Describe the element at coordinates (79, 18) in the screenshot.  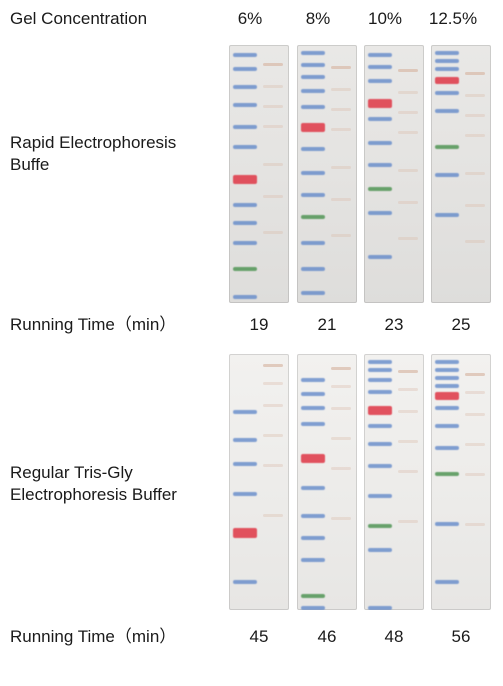
I see `gel-concentration-label: Gel Concentration` at that location.